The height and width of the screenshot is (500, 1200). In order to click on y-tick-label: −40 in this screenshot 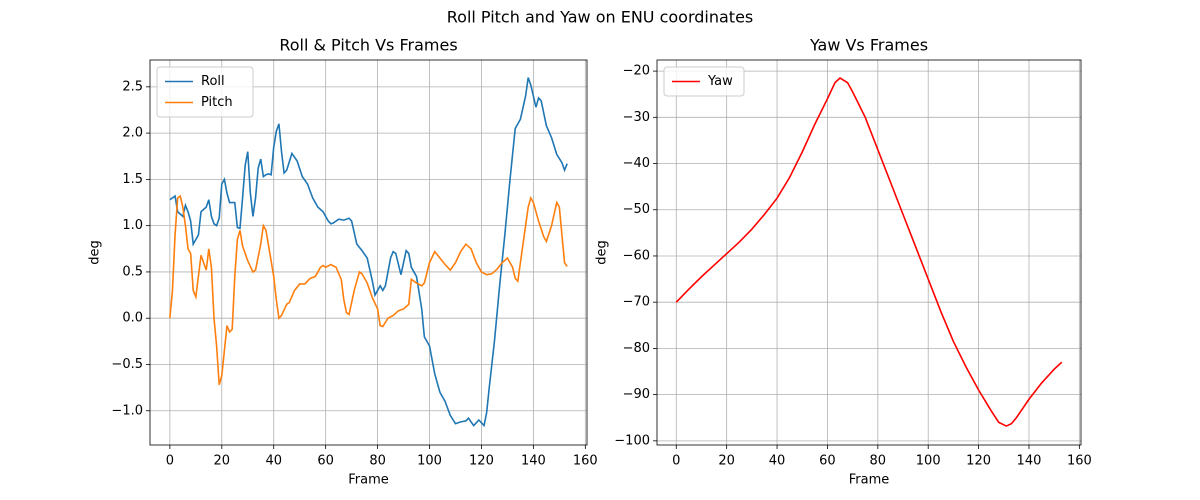, I will do `click(636, 163)`.